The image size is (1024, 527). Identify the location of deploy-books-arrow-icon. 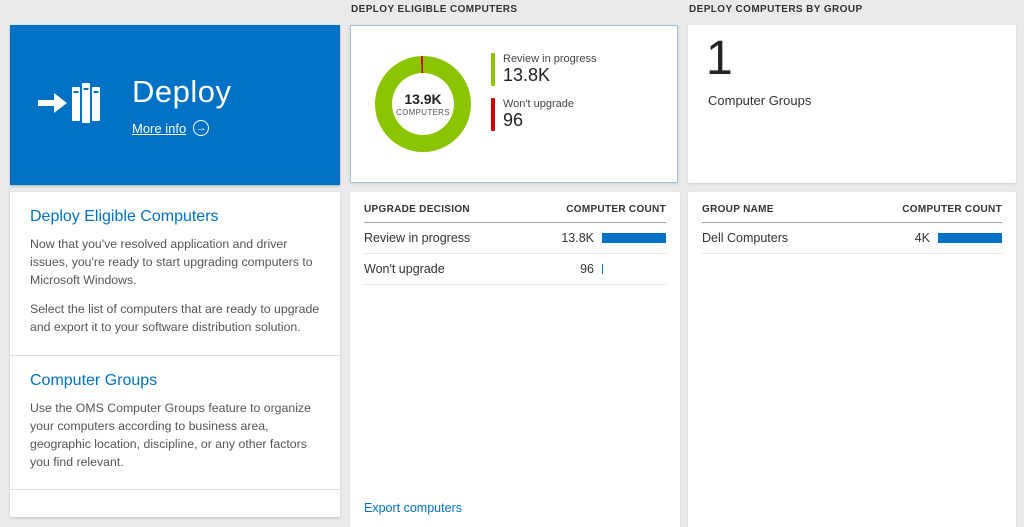
(71, 105).